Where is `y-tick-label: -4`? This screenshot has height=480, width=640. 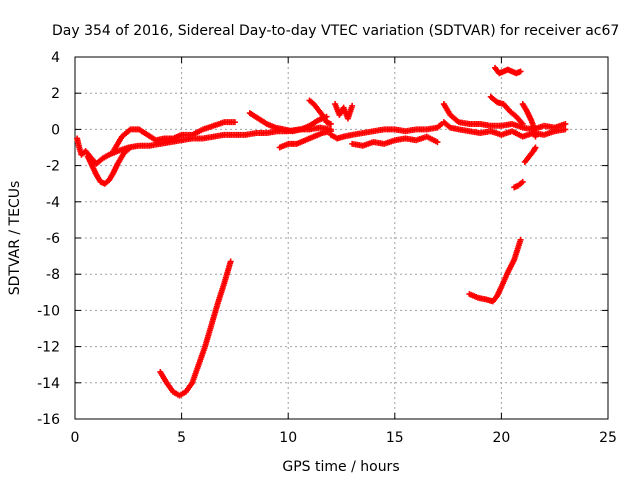 y-tick-label: -4 is located at coordinates (53, 203).